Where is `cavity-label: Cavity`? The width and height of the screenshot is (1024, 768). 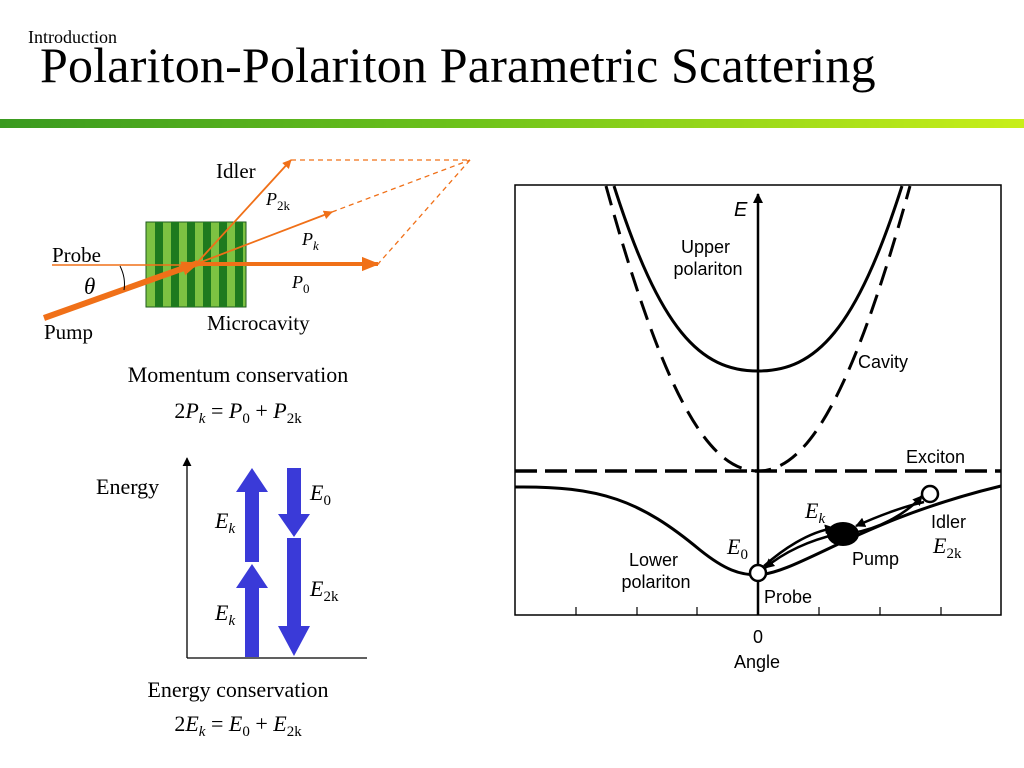 cavity-label: Cavity is located at coordinates (883, 362).